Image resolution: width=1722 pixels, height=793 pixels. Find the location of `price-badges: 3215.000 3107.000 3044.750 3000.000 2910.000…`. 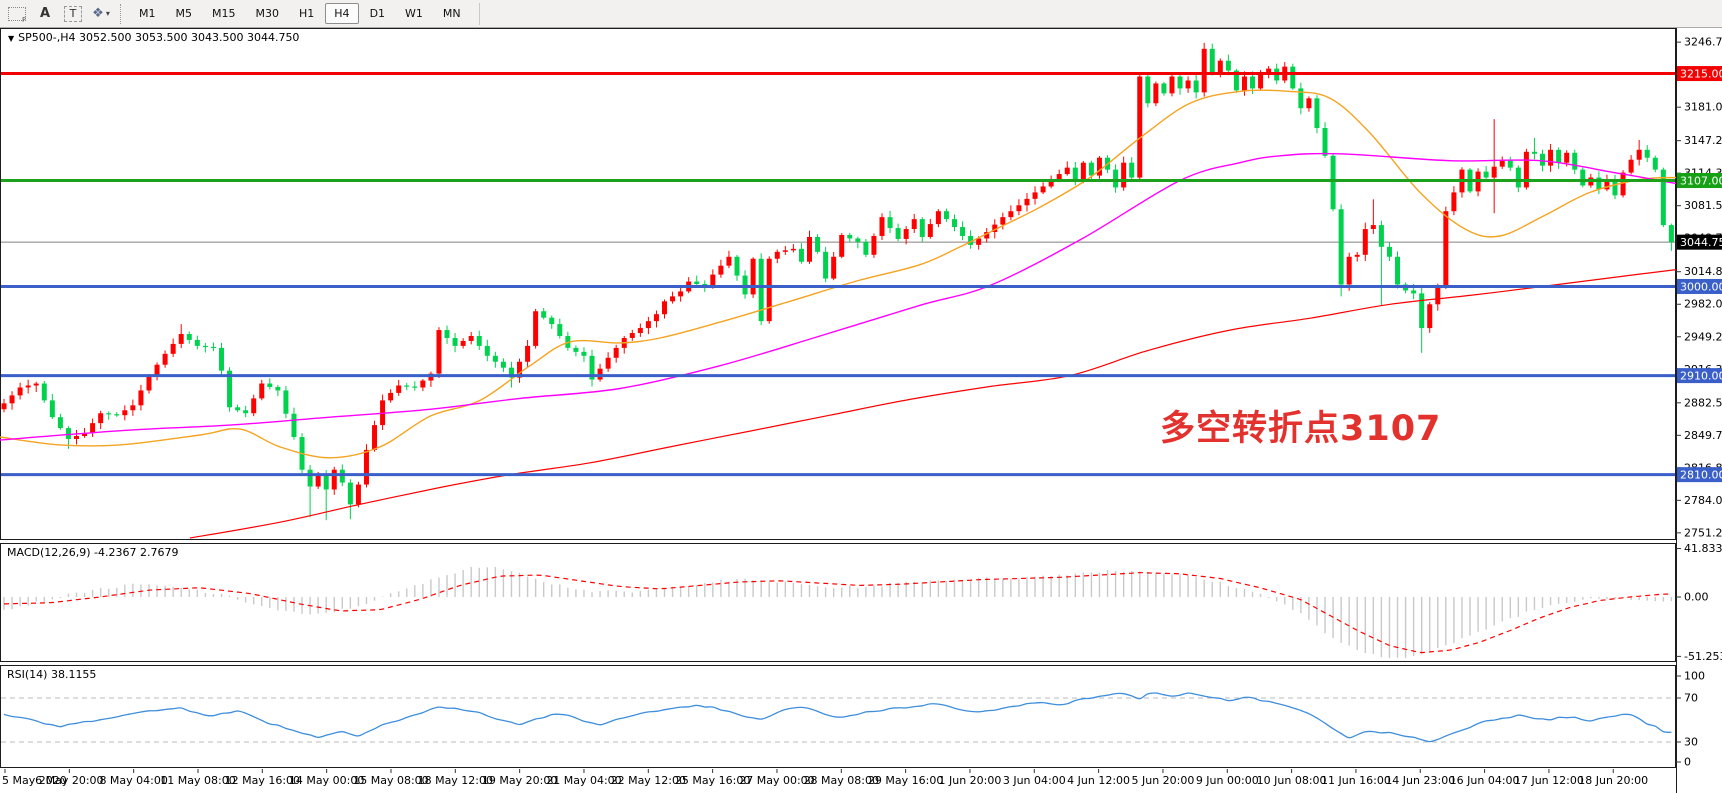

price-badges: 3215.000 3107.000 3044.750 3000.000 2910.000… is located at coordinates (1699, 274).